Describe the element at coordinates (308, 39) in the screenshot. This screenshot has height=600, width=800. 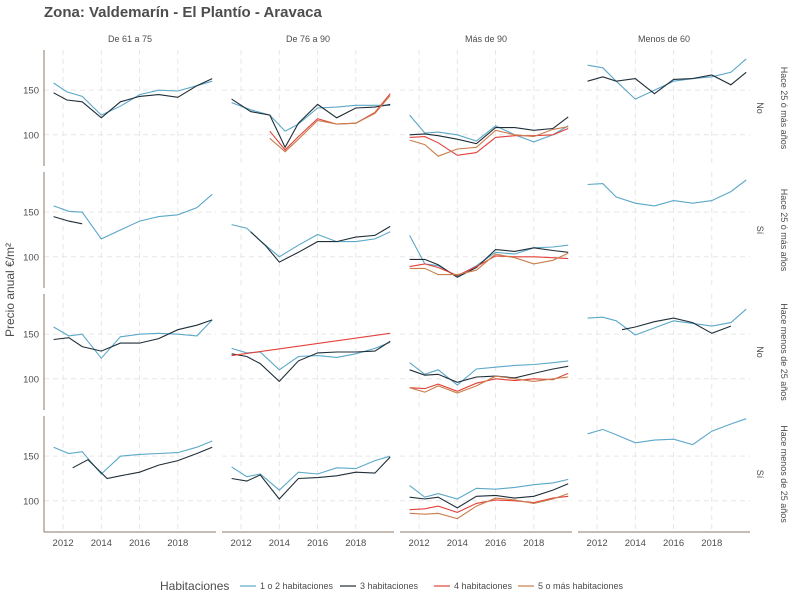
I see `facet-column-label: De 76 a 90` at that location.